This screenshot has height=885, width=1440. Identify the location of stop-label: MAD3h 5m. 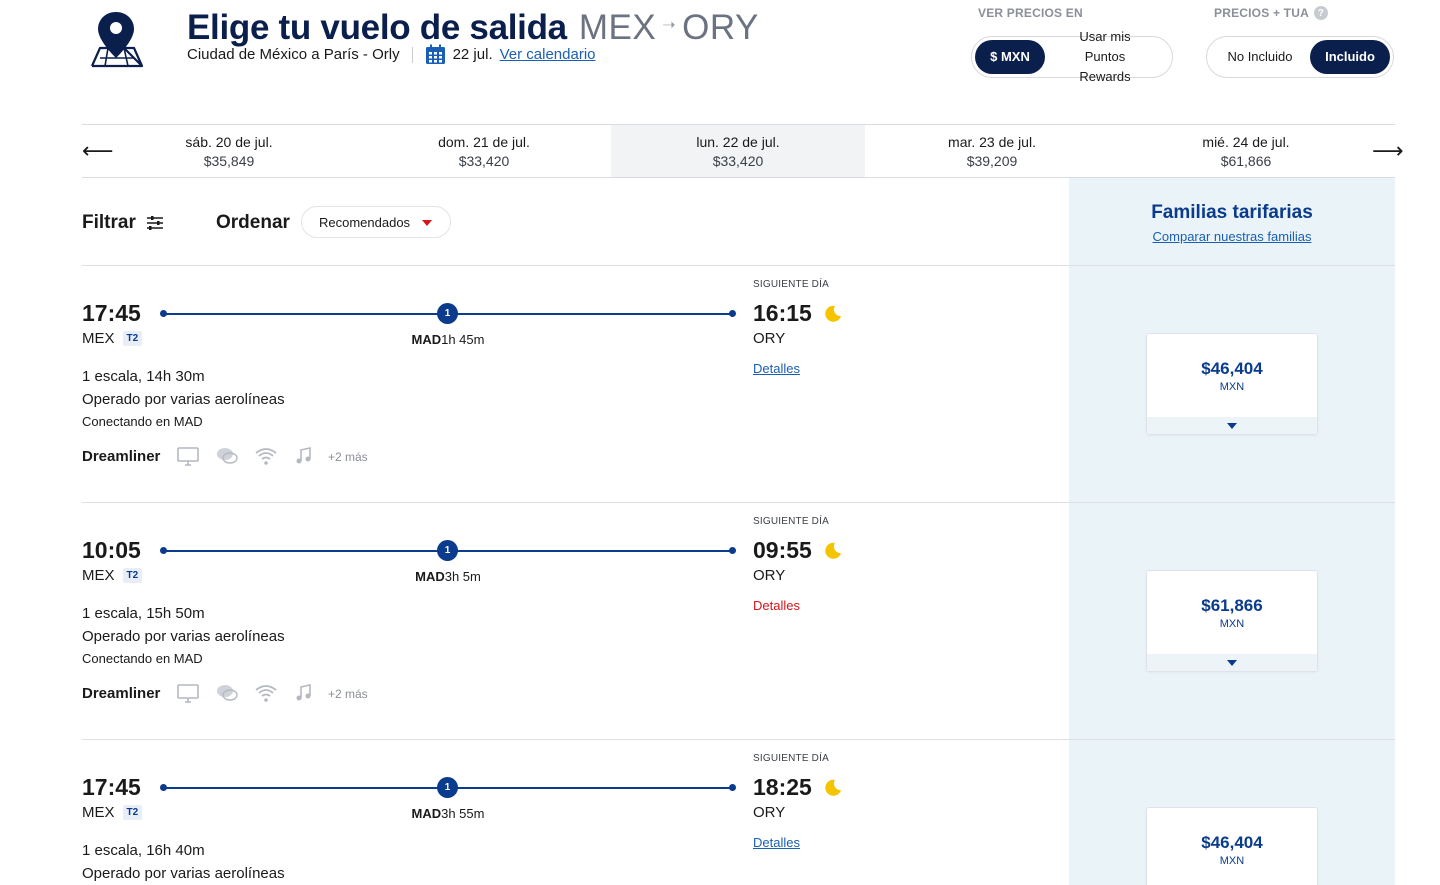
(448, 576).